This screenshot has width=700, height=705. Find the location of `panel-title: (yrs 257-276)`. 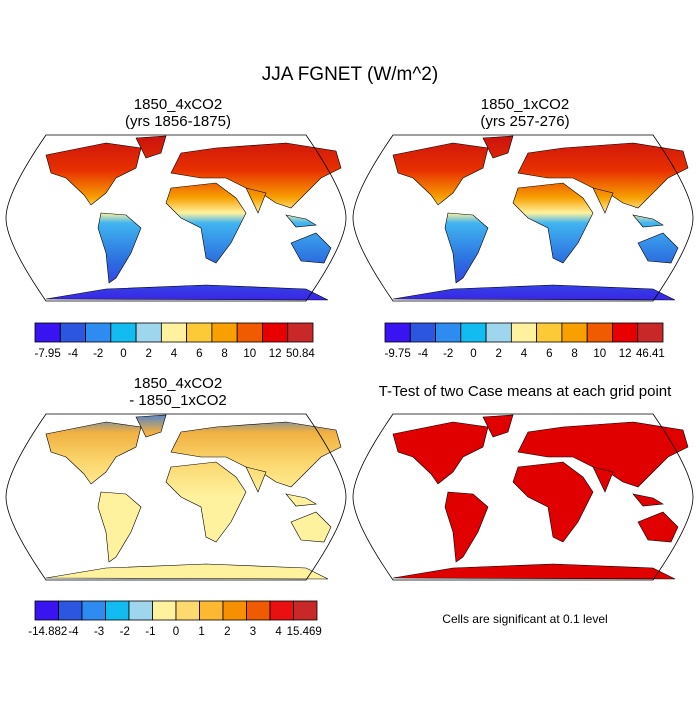

panel-title: (yrs 257-276) is located at coordinates (524, 121).